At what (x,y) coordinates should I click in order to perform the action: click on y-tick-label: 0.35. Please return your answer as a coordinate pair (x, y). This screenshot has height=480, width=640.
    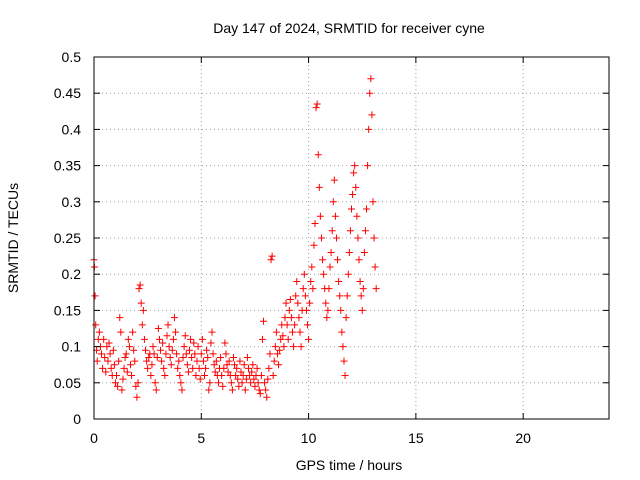
    Looking at the image, I should click on (67, 166).